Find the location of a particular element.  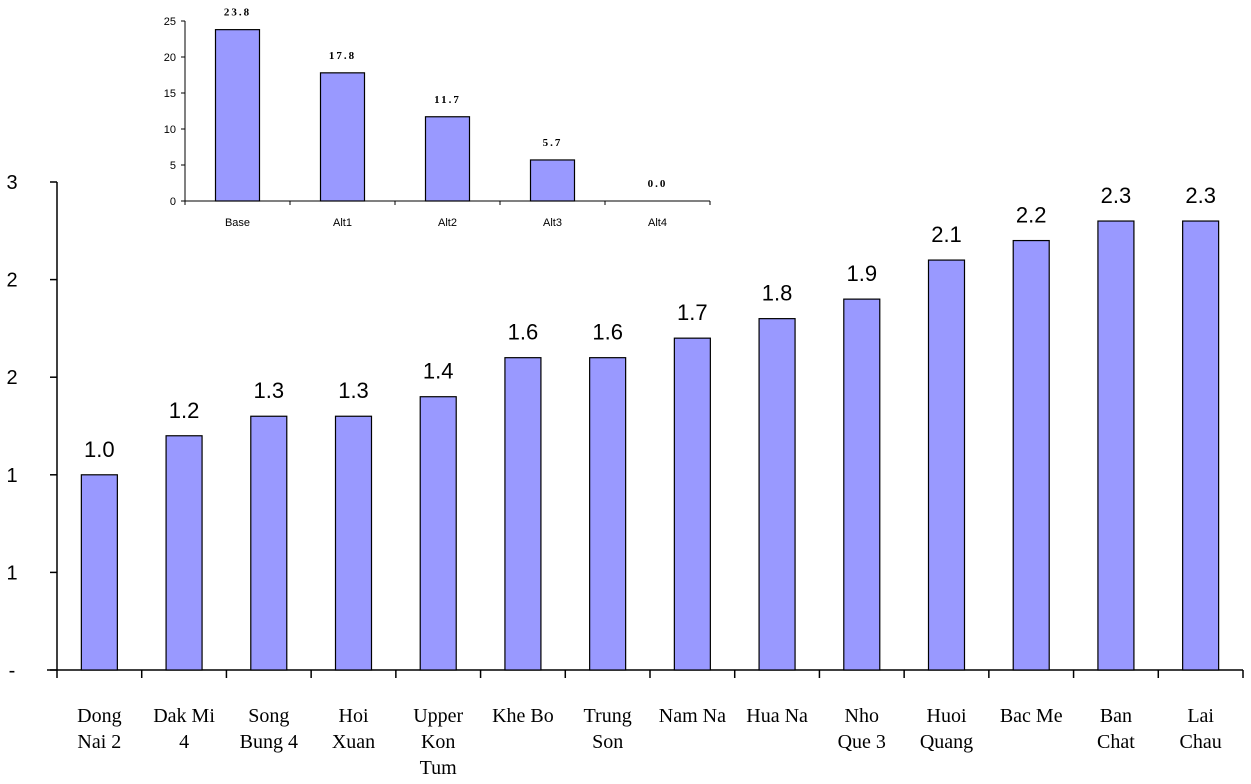

y-tick-label: - is located at coordinates (12, 671).